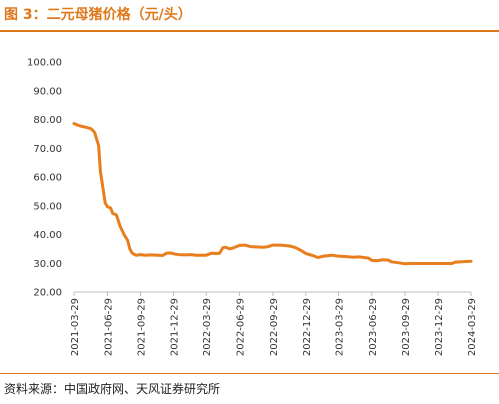 The height and width of the screenshot is (404, 499). Describe the element at coordinates (339, 327) in the screenshot. I see `x-tick-label: 2023-03-29` at that location.